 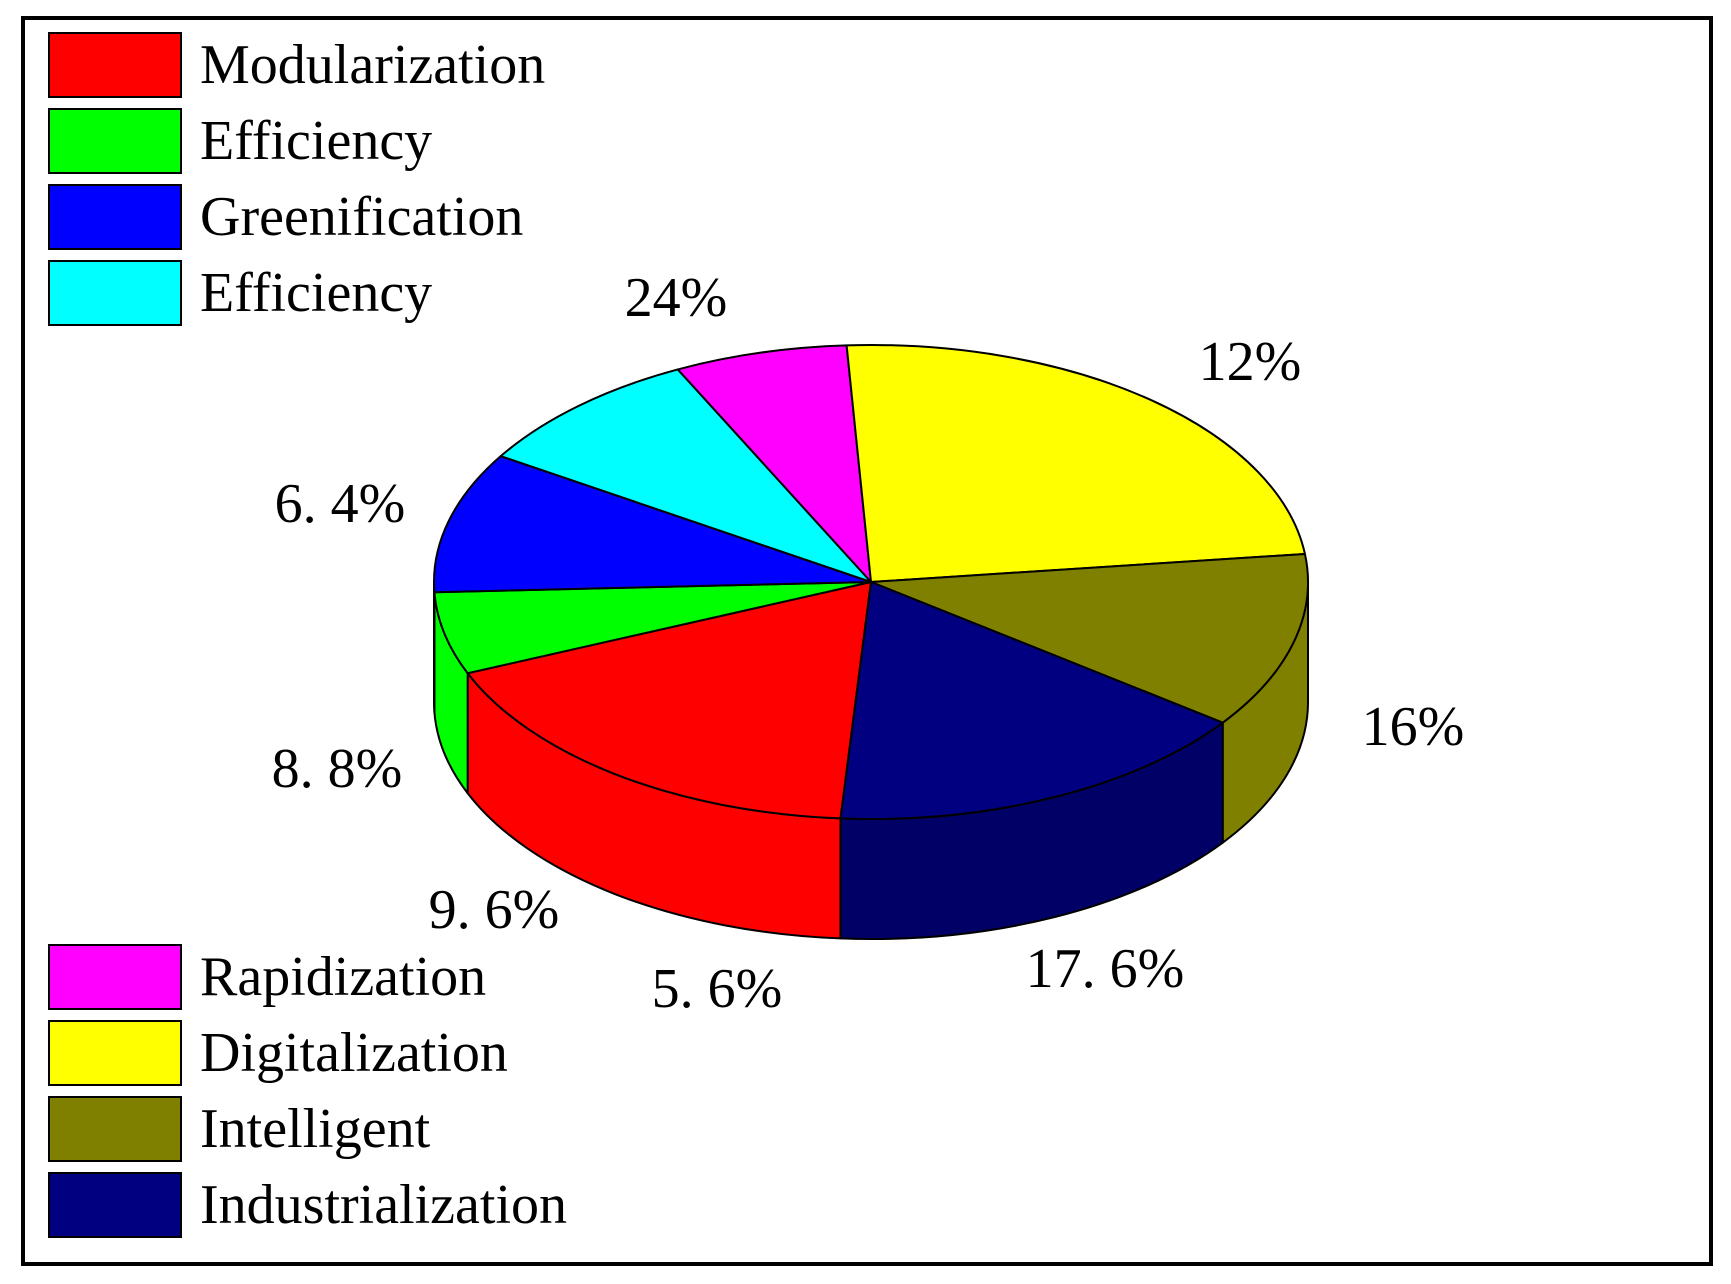 What do you see at coordinates (316, 141) in the screenshot?
I see `legend-label-efficiency-green: Efficiency` at bounding box center [316, 141].